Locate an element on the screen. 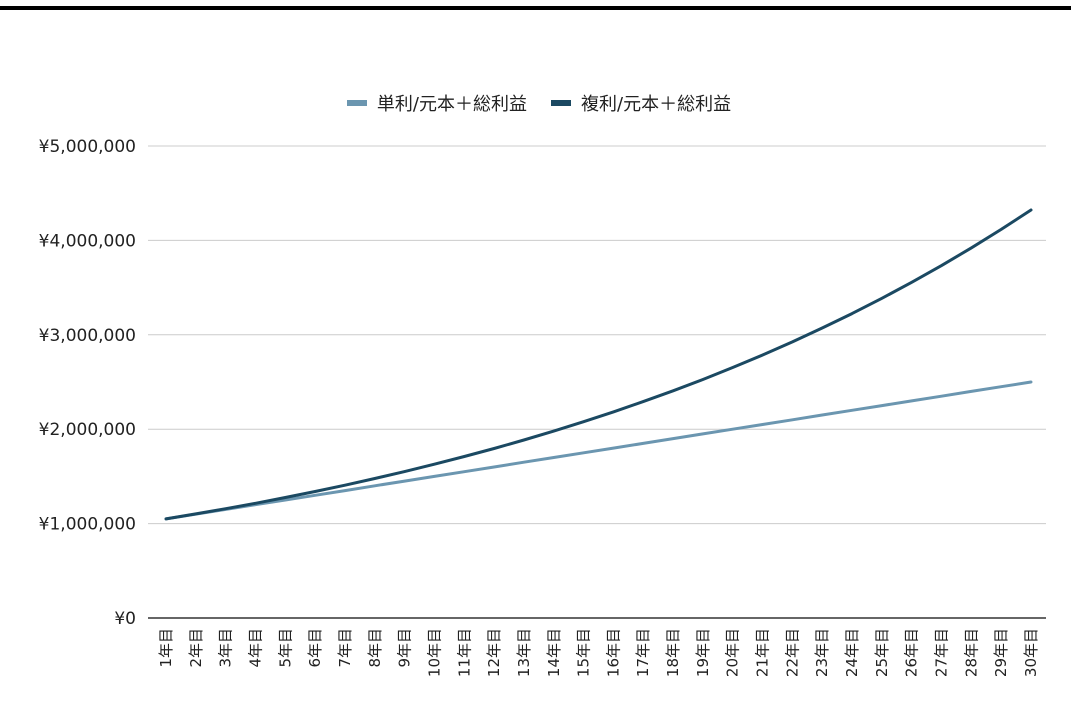  x-tick-label: 18年目 is located at coordinates (673, 652).